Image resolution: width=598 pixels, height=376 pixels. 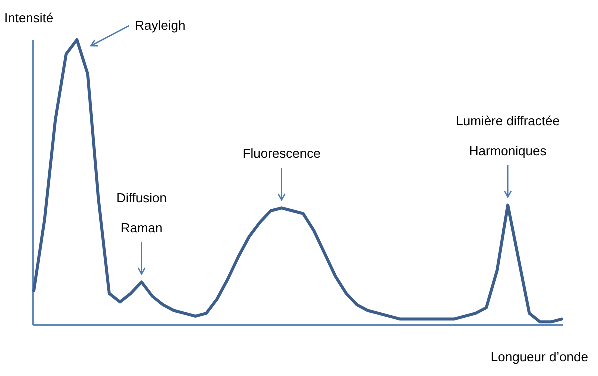 I want to click on y-axis-title: Intensité, so click(x=29, y=18).